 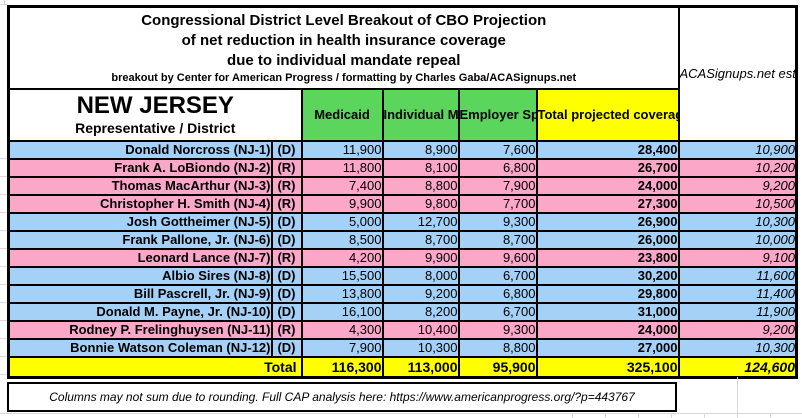 I want to click on total-projected-cell: 24,000, so click(x=607, y=186).